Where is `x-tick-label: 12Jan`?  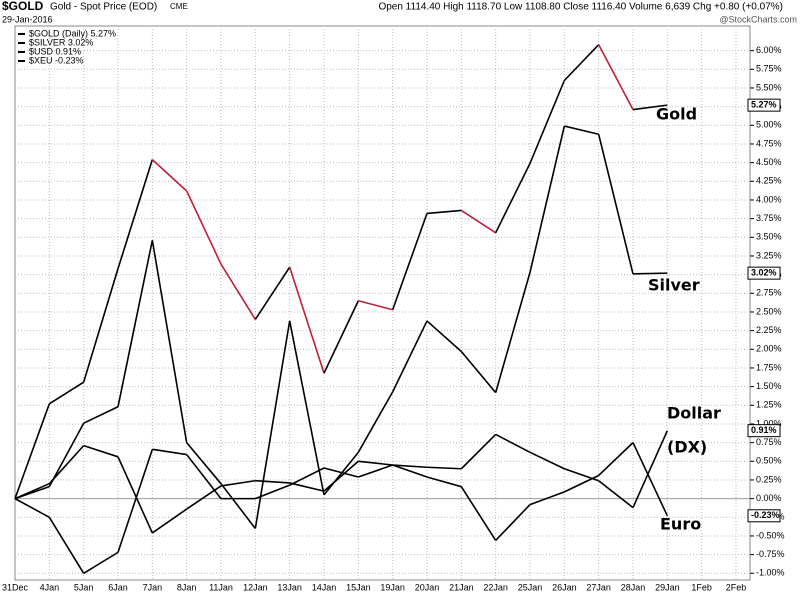 x-tick-label: 12Jan is located at coordinates (255, 587).